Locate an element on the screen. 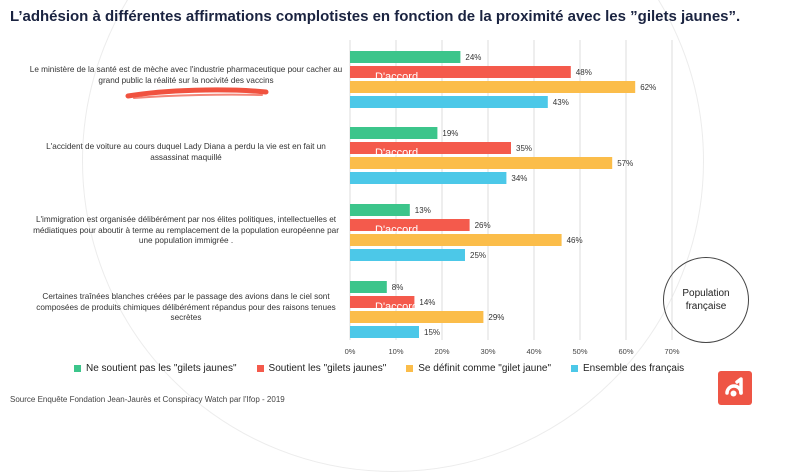 The image size is (800, 472). legend-item: Ne soutient pas les "gilets jaunes" is located at coordinates (155, 368).